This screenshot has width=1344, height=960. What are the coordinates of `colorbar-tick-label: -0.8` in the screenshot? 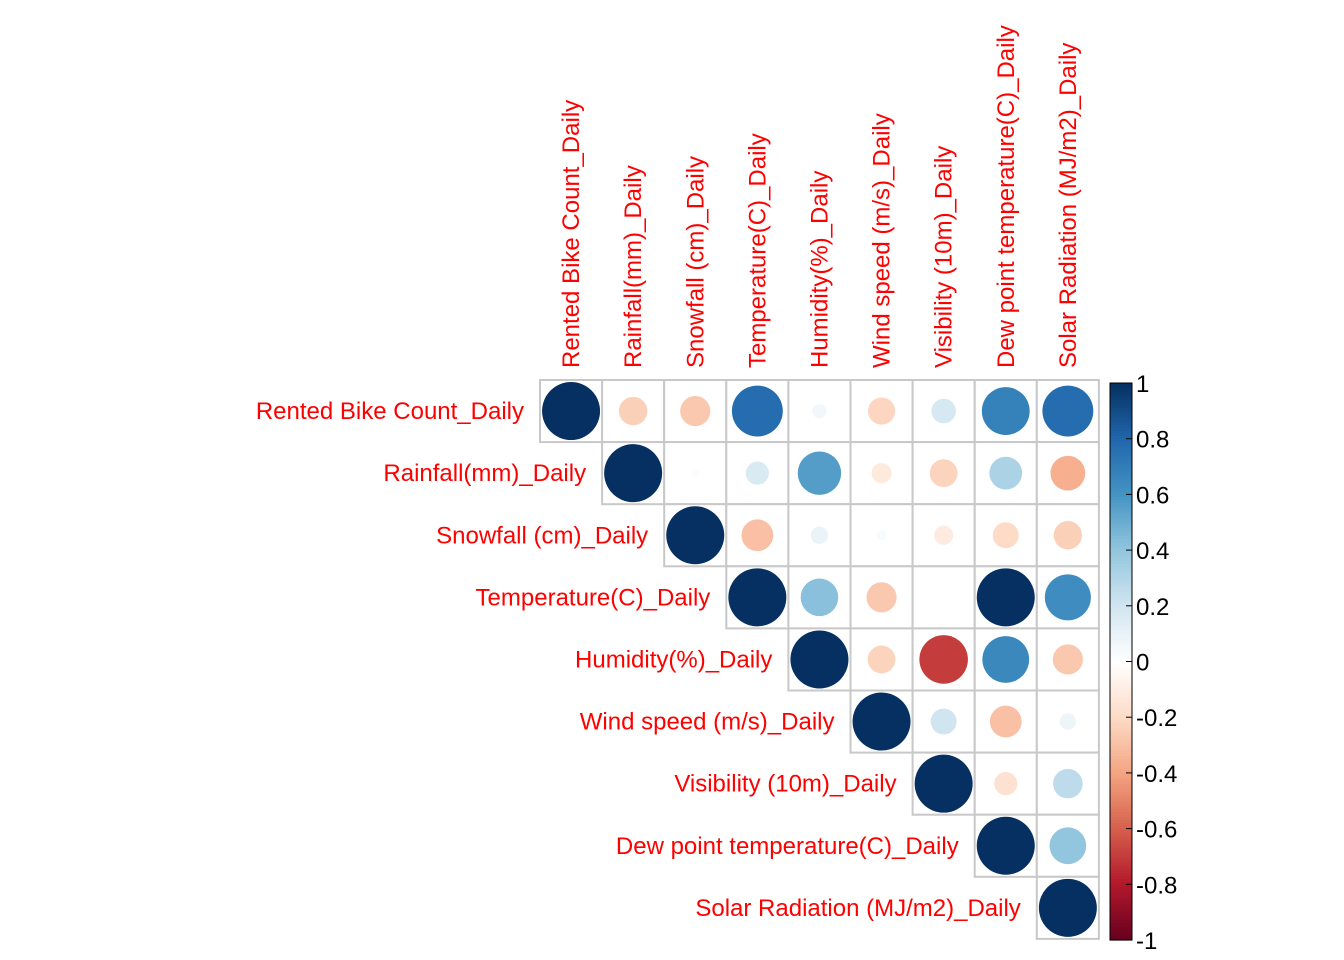 It's located at (1156, 885).